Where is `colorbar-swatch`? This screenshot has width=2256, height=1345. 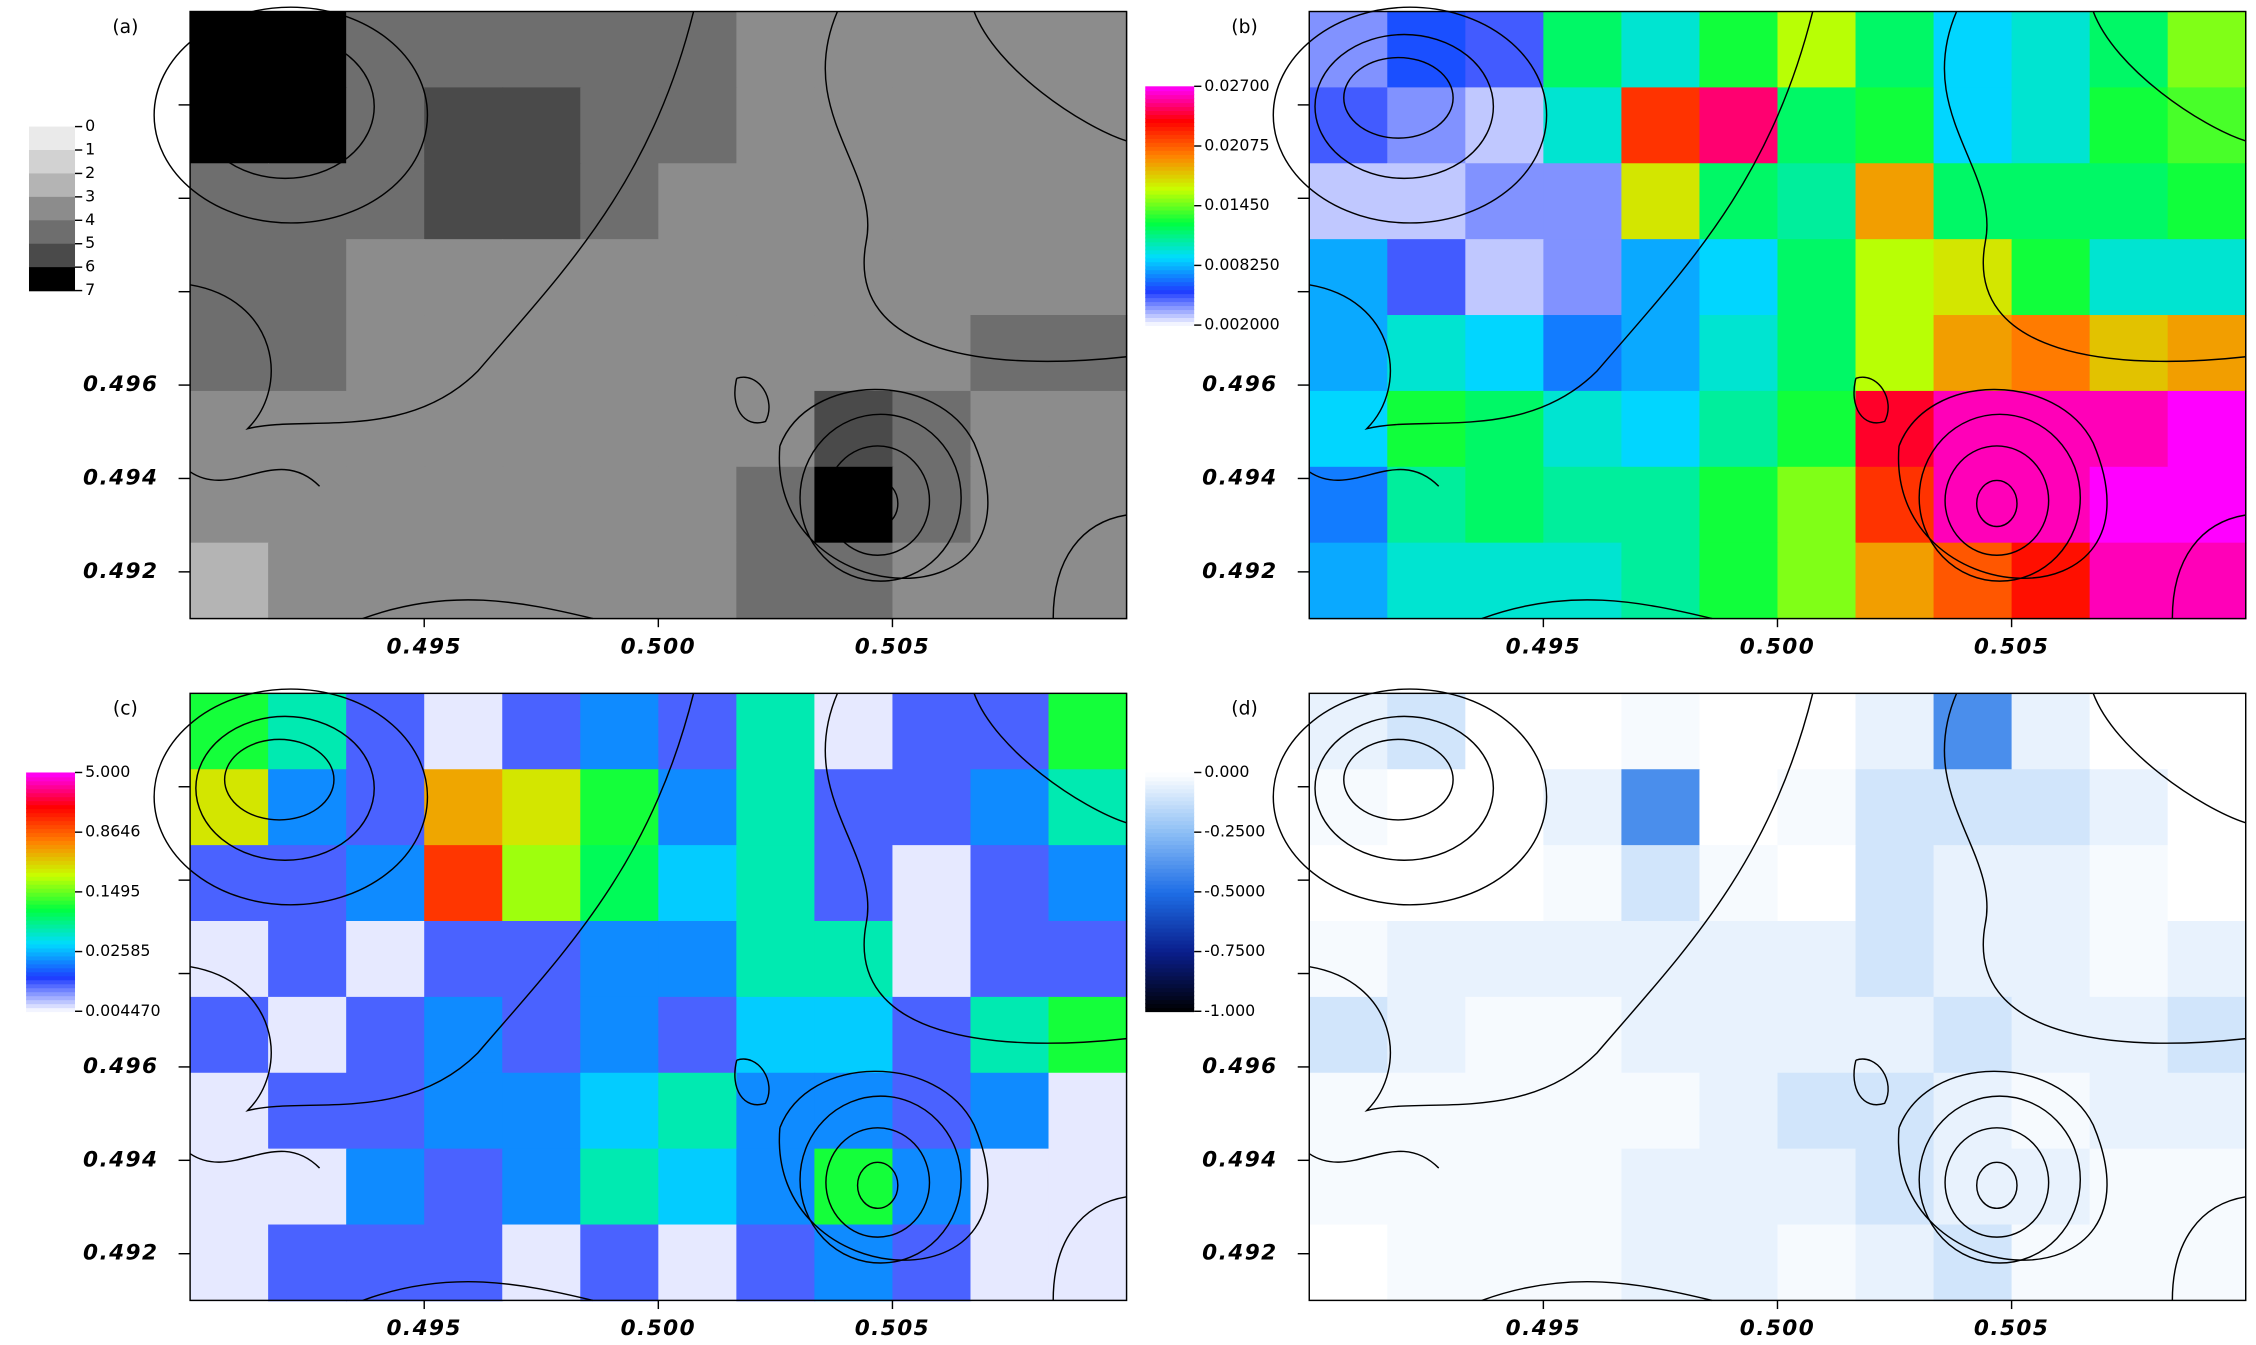
colorbar-swatch is located at coordinates (52, 209).